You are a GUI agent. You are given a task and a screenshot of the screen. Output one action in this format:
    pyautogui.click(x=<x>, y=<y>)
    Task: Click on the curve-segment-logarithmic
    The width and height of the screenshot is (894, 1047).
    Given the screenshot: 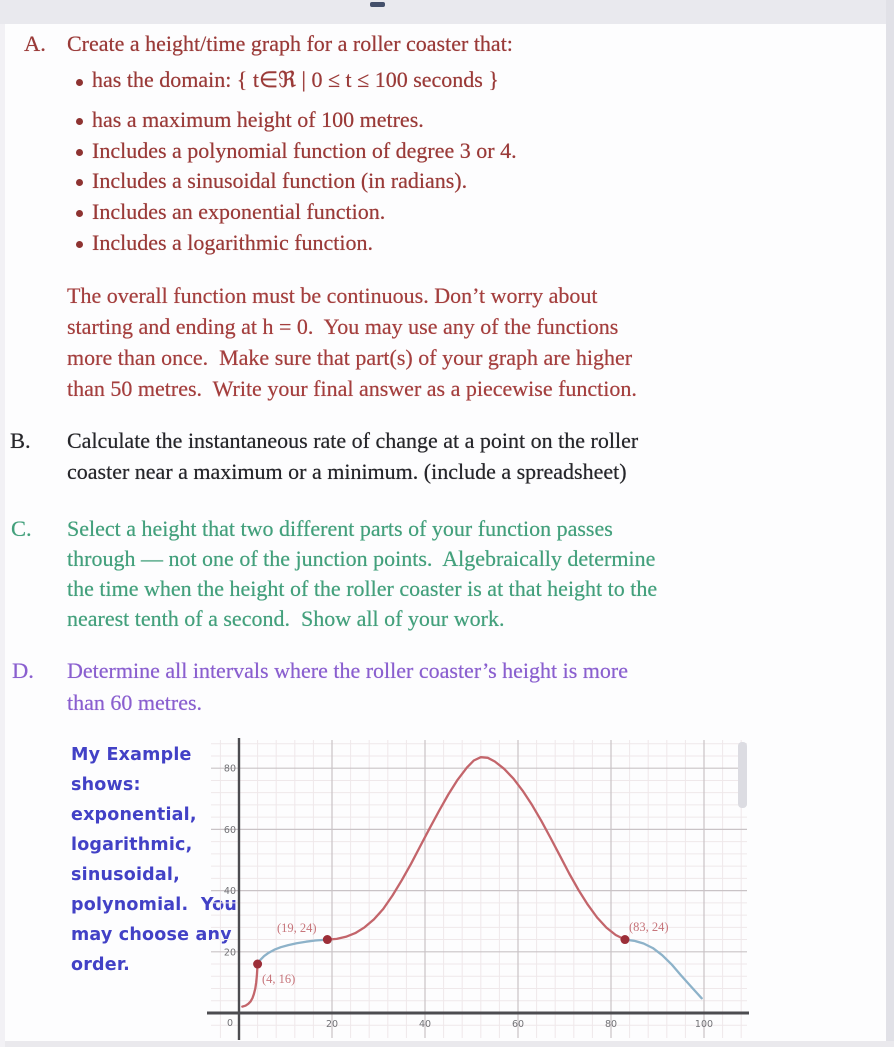 What is the action you would take?
    pyautogui.click(x=292, y=952)
    